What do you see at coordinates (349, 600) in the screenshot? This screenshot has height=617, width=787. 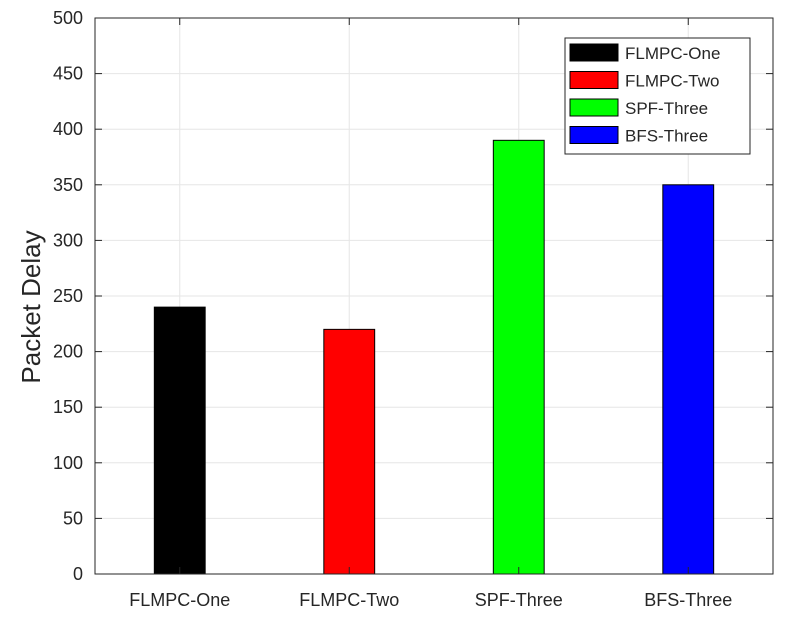 I see `x-tick-label: FLMPC-Two` at bounding box center [349, 600].